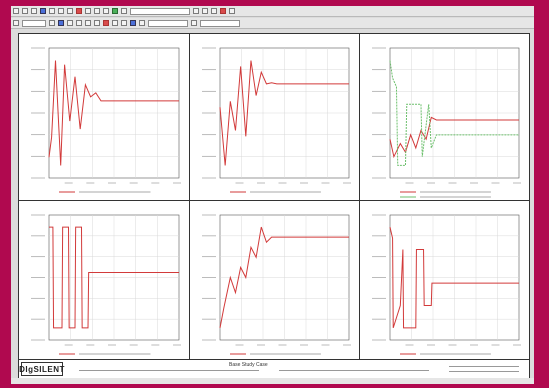 This screenshot has width=549, height=388. I want to click on graphics-toolbar, so click(272, 23).